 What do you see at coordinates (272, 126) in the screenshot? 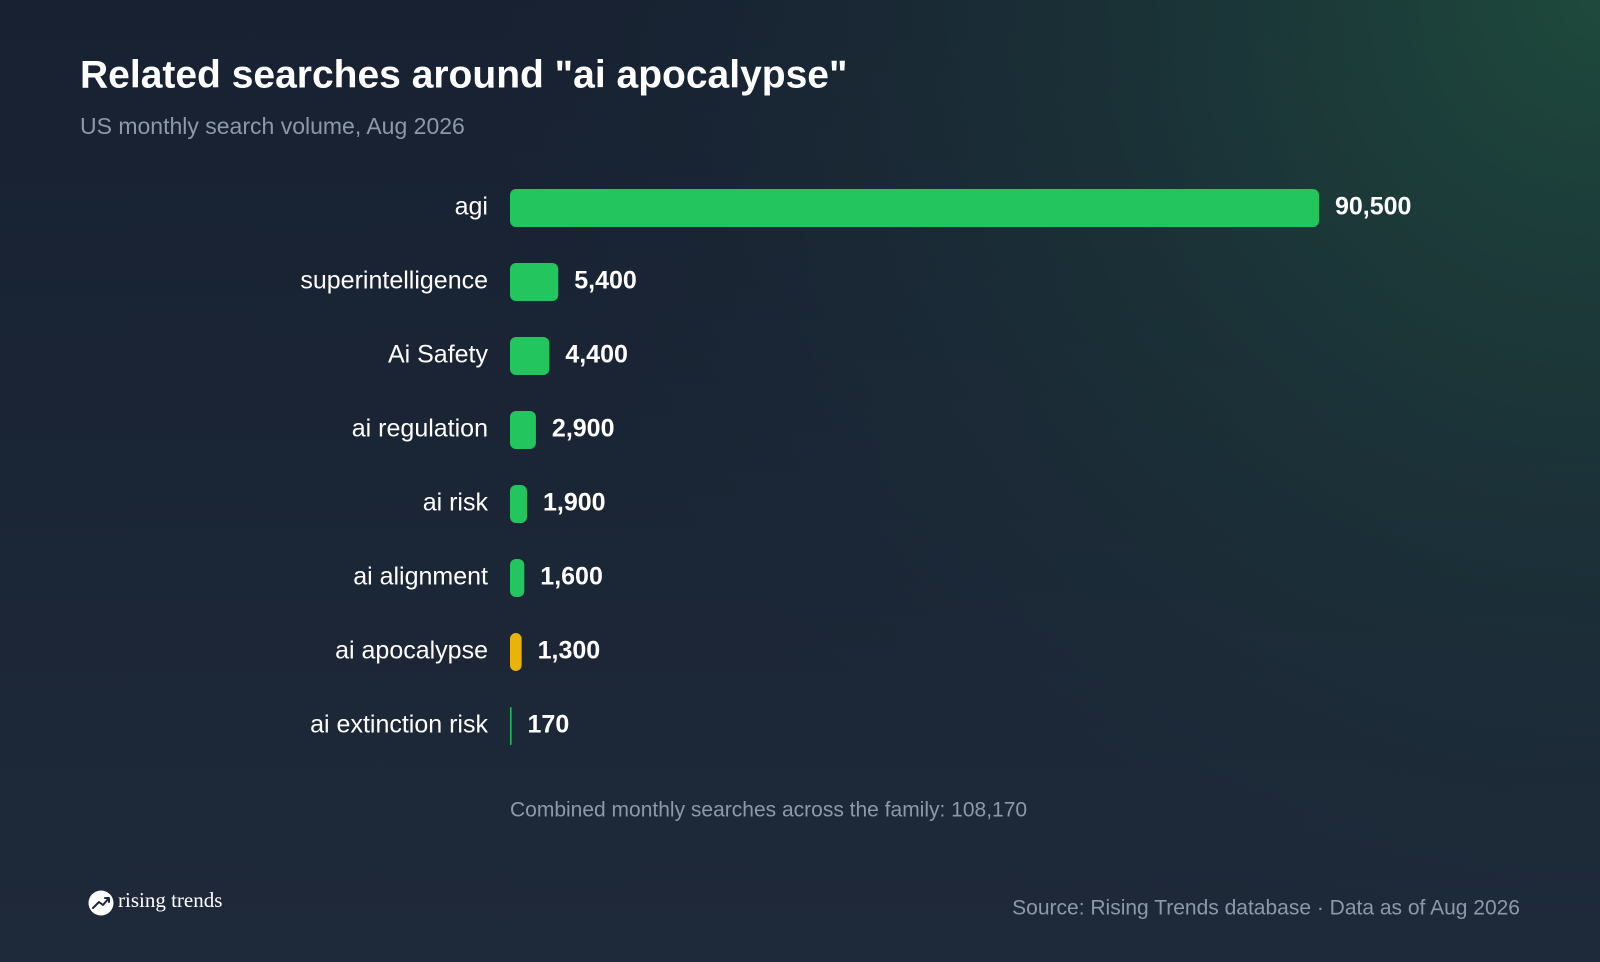
I see `chart-subtitle: US monthly search volume, Aug 2026` at bounding box center [272, 126].